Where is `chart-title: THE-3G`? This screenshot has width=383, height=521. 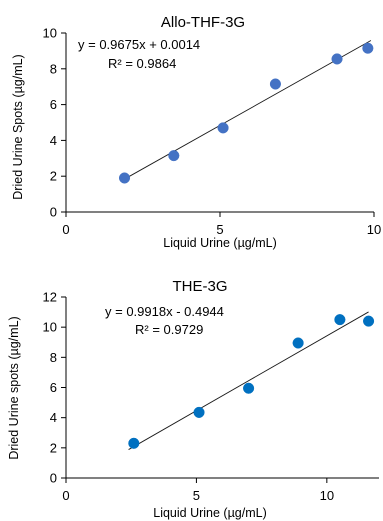 chart-title: THE-3G is located at coordinates (199, 286).